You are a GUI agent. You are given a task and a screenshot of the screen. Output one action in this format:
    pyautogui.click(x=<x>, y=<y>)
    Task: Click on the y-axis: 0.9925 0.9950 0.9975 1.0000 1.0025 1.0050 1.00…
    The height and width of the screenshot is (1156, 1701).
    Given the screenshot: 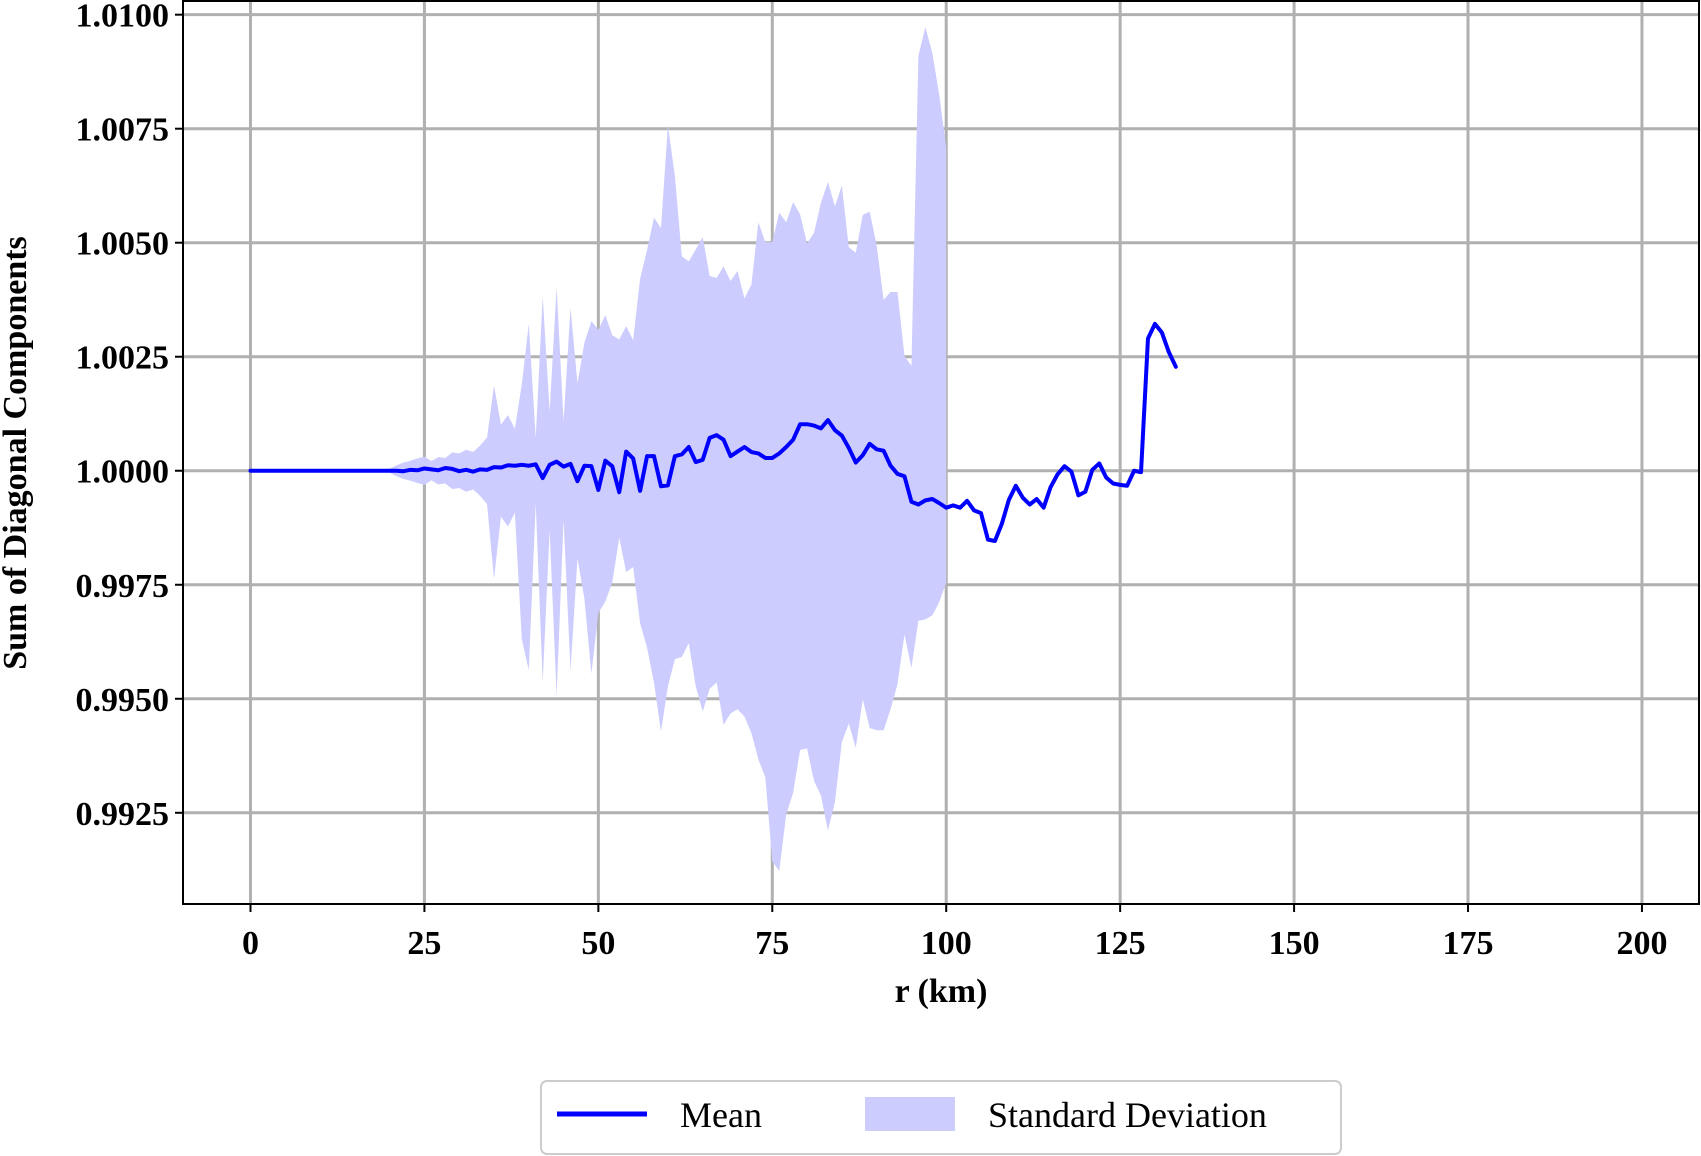 What is the action you would take?
    pyautogui.click(x=129, y=416)
    